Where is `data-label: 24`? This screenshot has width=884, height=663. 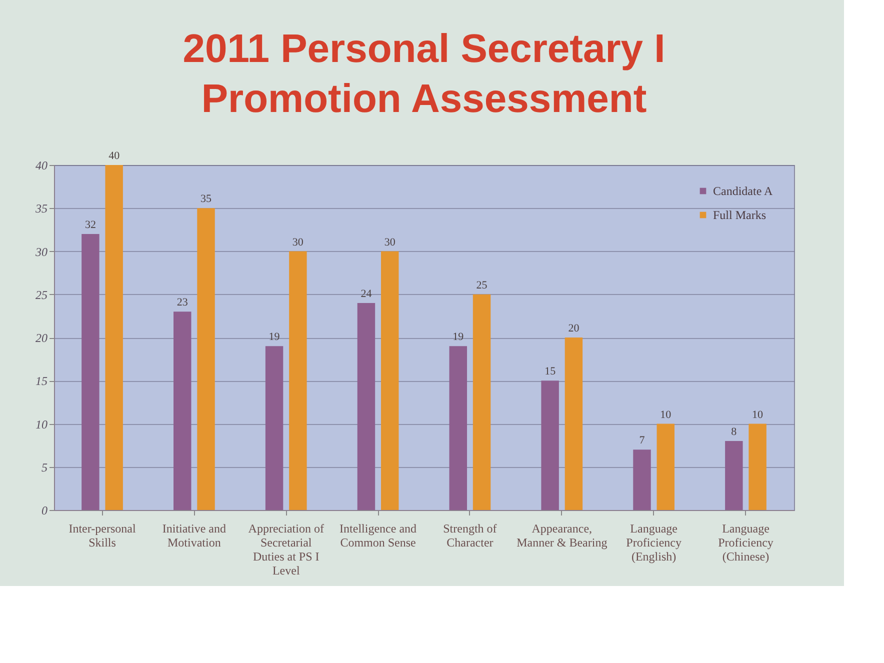 data-label: 24 is located at coordinates (366, 294).